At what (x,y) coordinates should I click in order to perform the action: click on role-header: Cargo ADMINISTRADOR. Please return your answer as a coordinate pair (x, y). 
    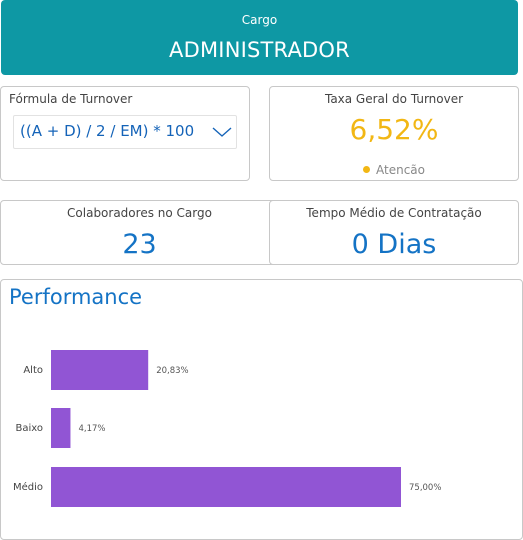
    Looking at the image, I should click on (259, 37).